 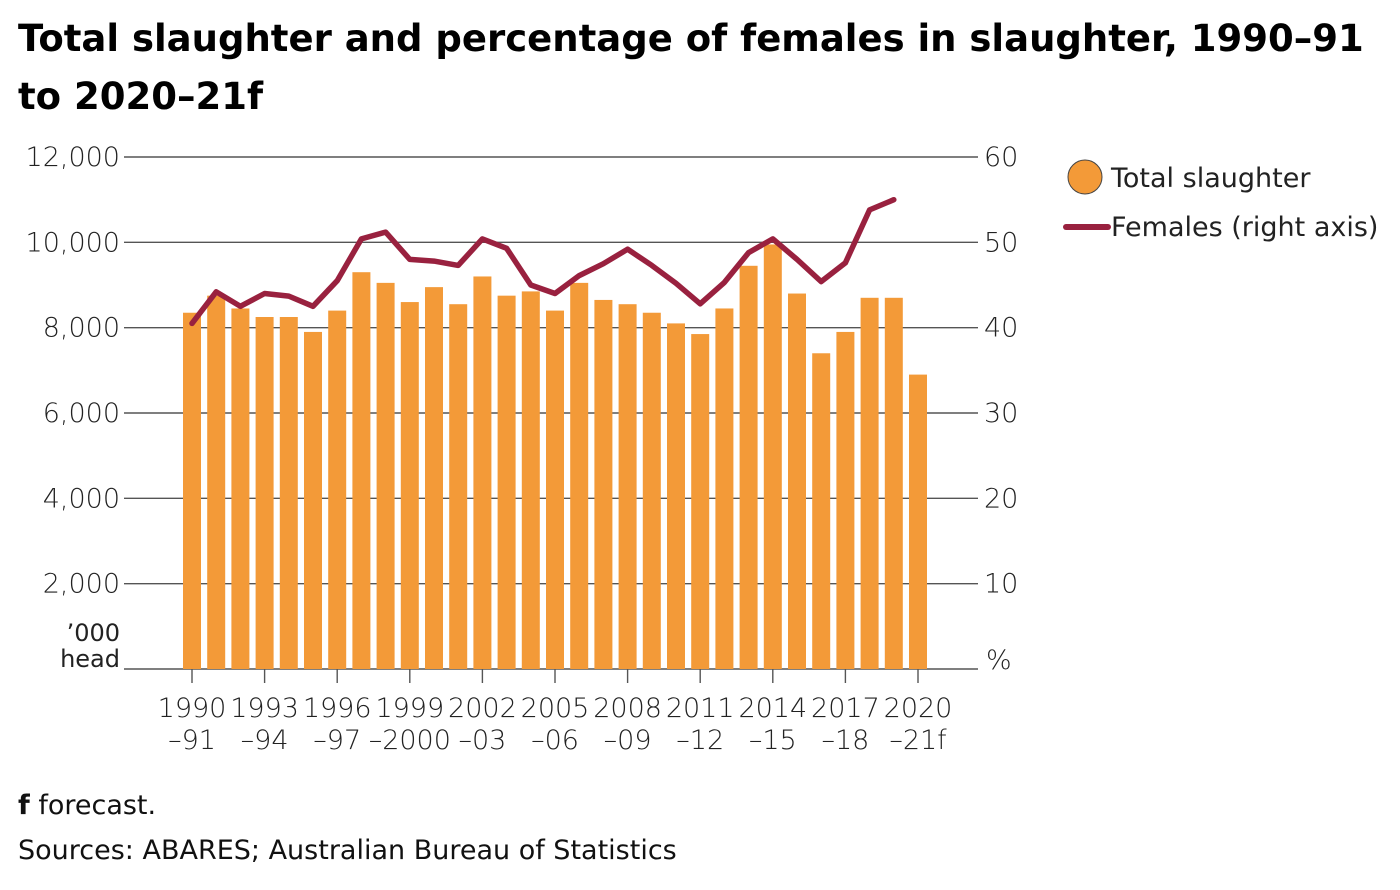 I want to click on x-tick-label-suffix: –2000, so click(x=410, y=740).